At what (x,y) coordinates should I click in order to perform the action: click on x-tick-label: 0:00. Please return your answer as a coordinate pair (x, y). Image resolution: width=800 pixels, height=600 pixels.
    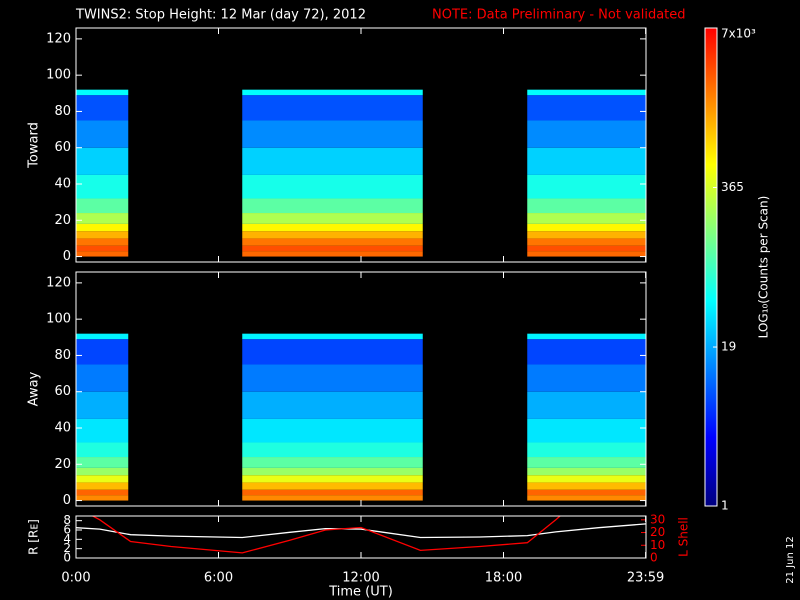
    Looking at the image, I should click on (75, 578).